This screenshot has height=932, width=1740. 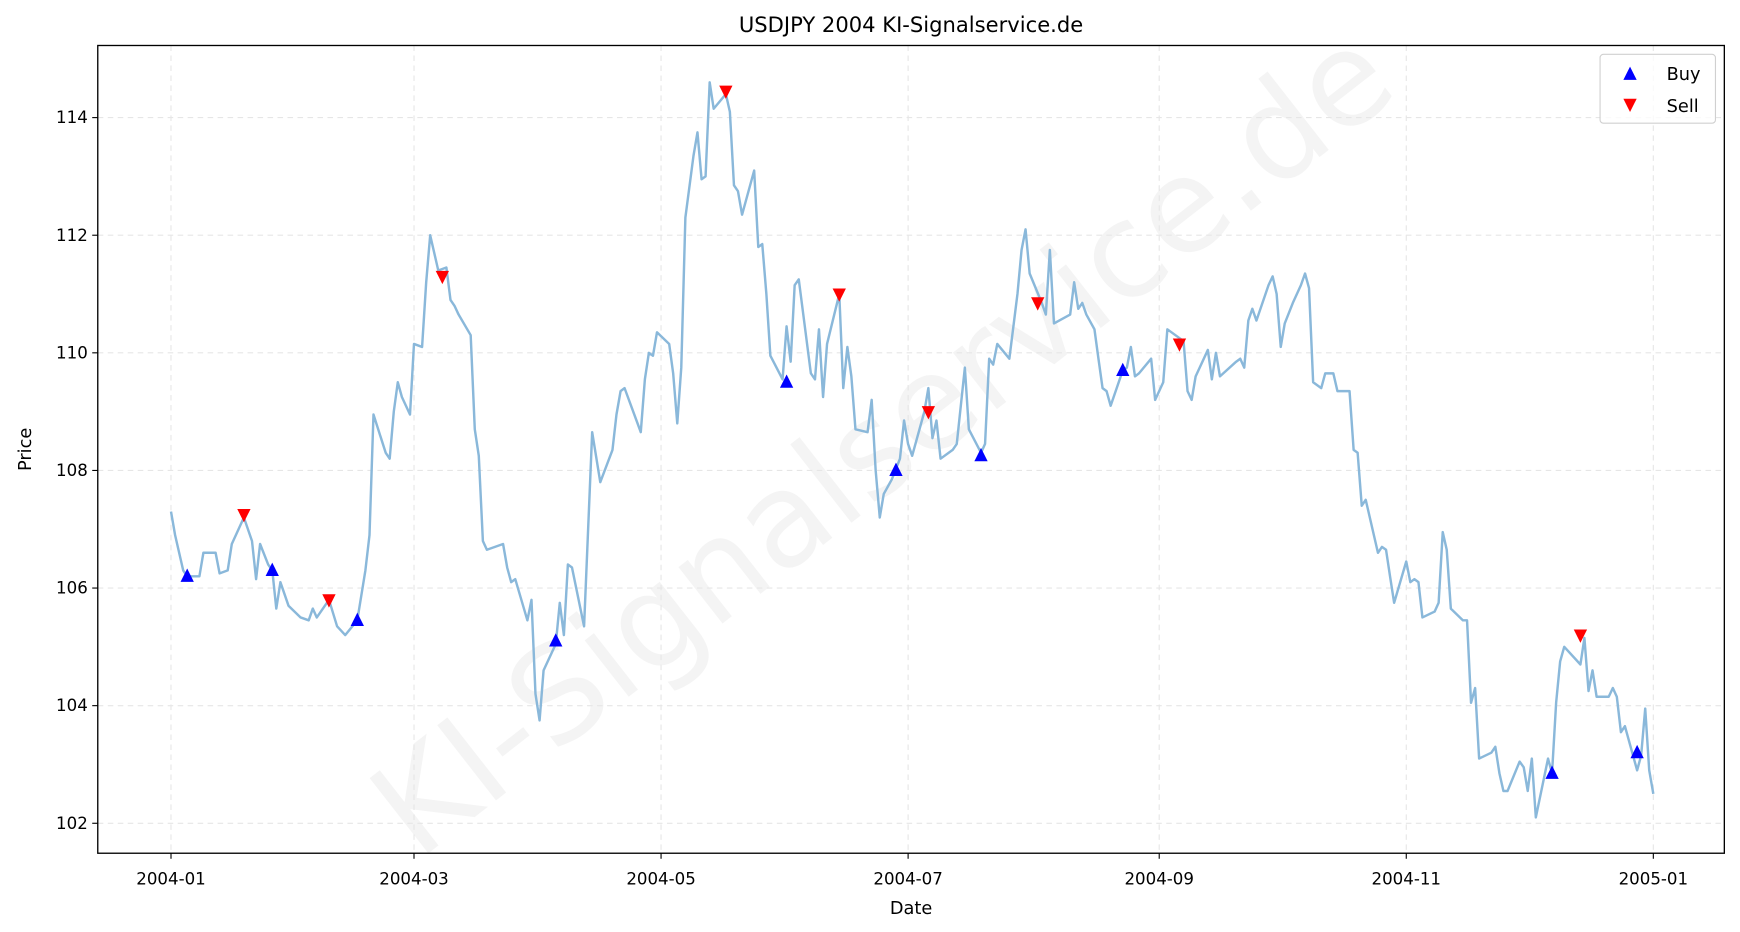 I want to click on x-tick-label: 2004-05, so click(x=660, y=878).